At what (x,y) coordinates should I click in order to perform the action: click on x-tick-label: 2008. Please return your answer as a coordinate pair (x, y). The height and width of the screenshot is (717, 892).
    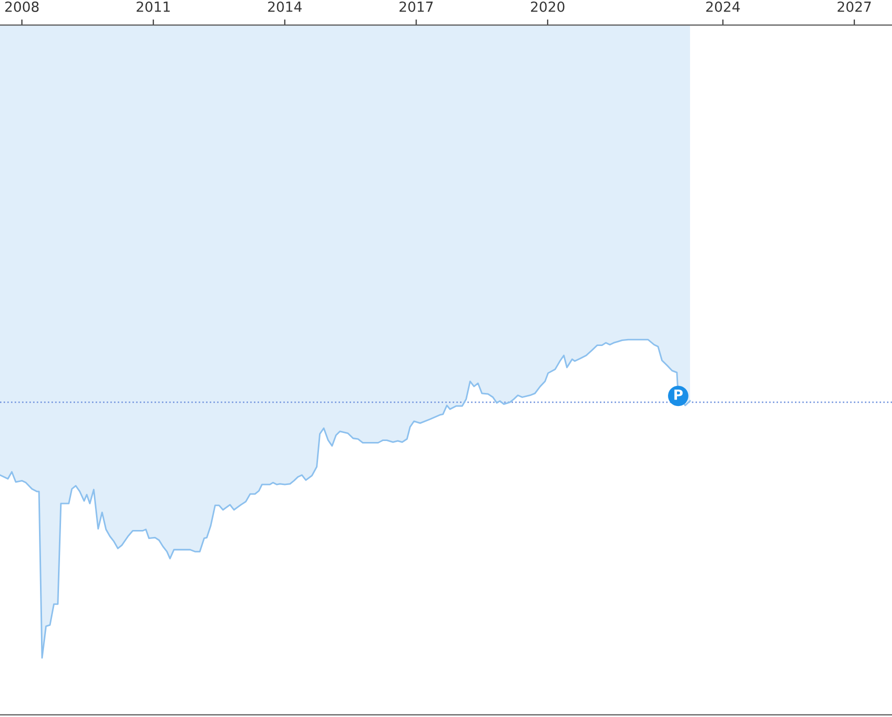
    Looking at the image, I should click on (22, 6).